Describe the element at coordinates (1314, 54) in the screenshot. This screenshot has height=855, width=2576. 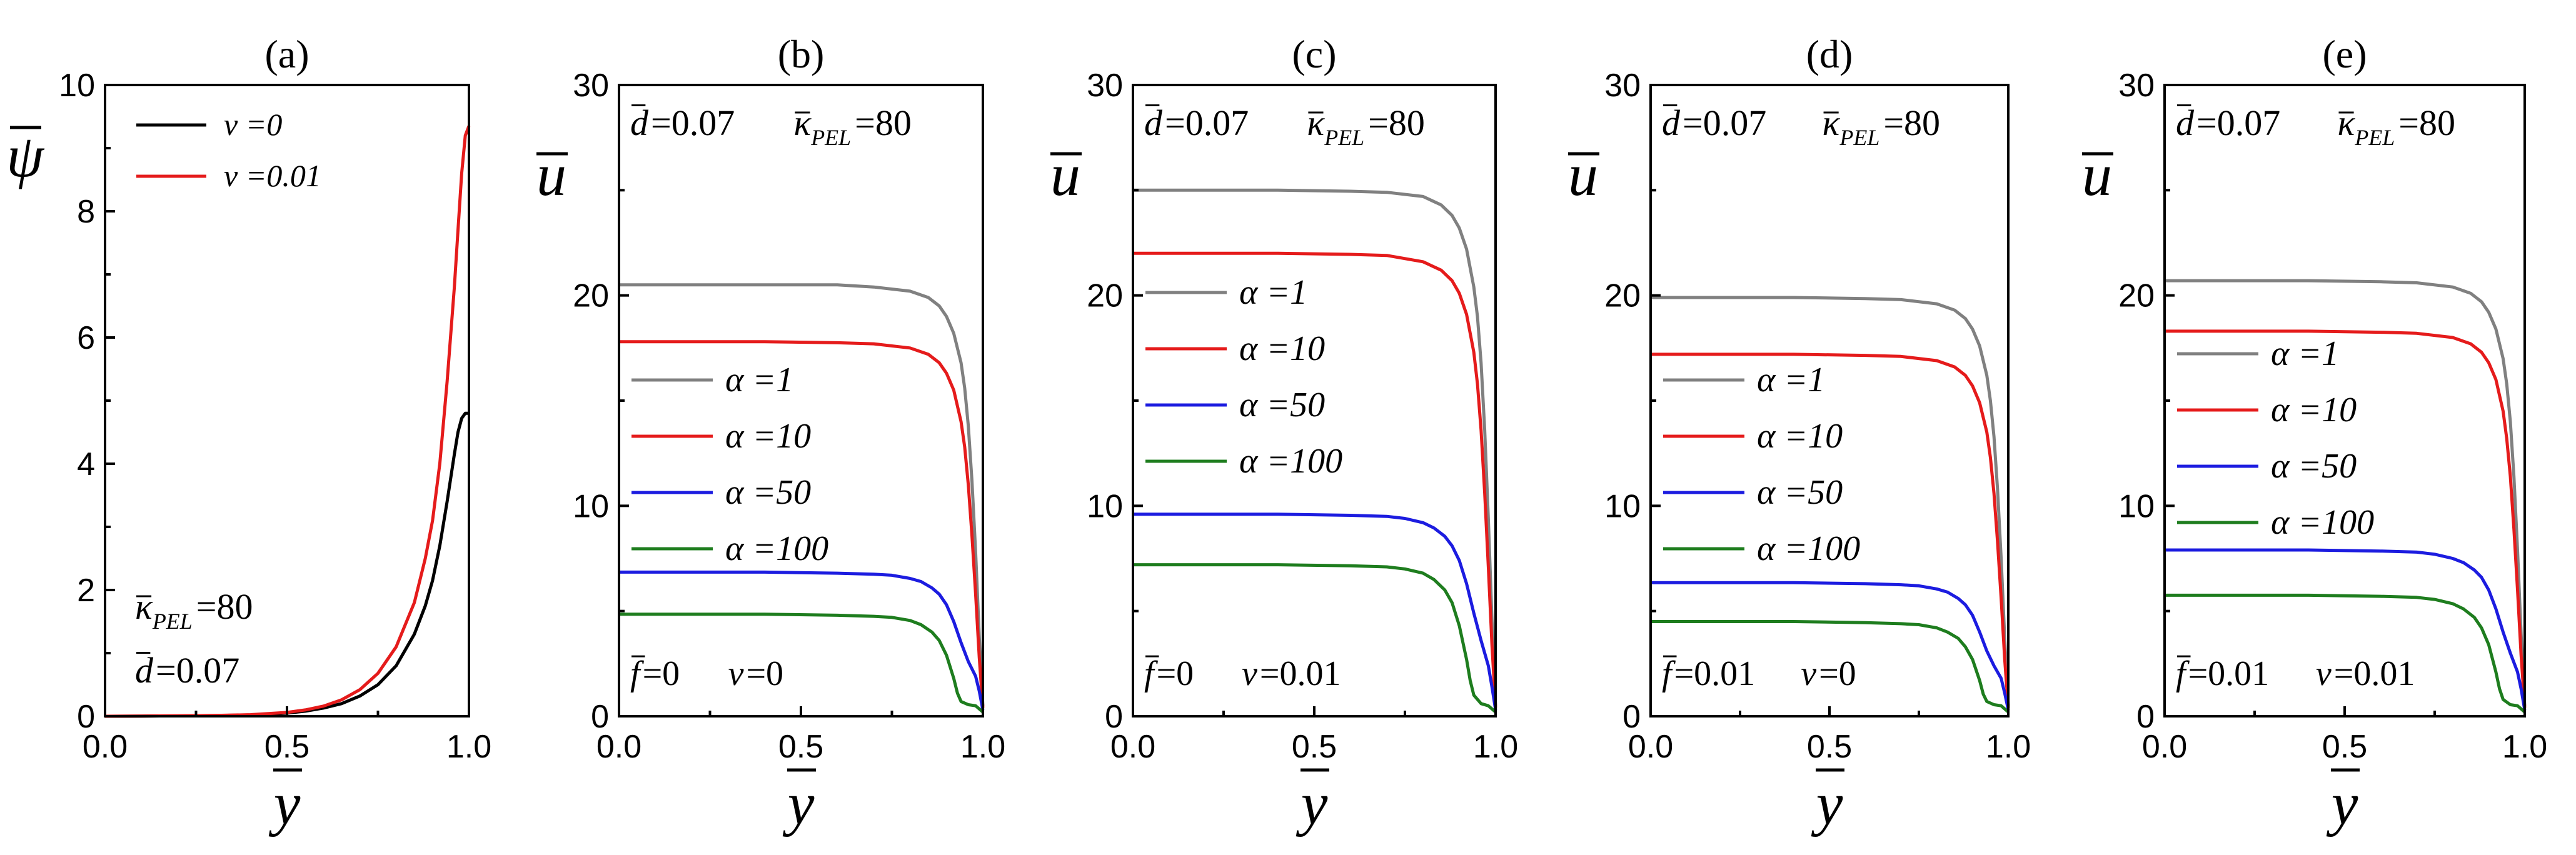
I see `panel-label: (c)` at that location.